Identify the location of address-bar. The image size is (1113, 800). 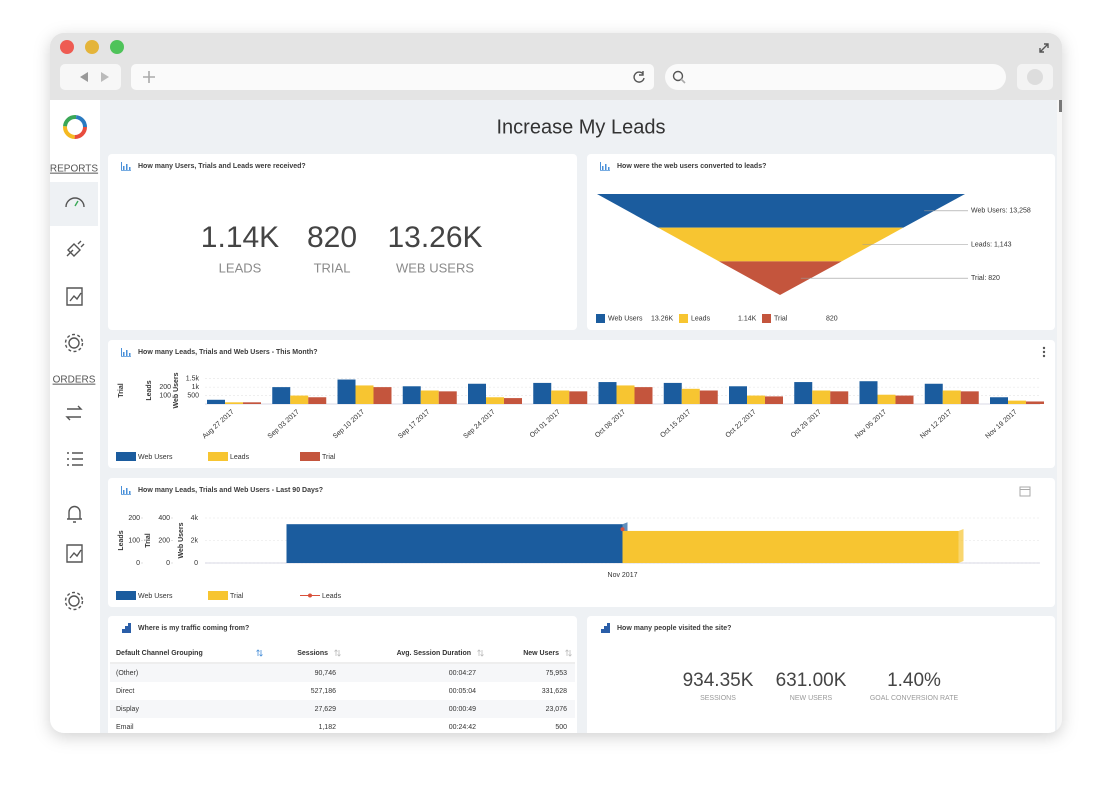
(392, 77).